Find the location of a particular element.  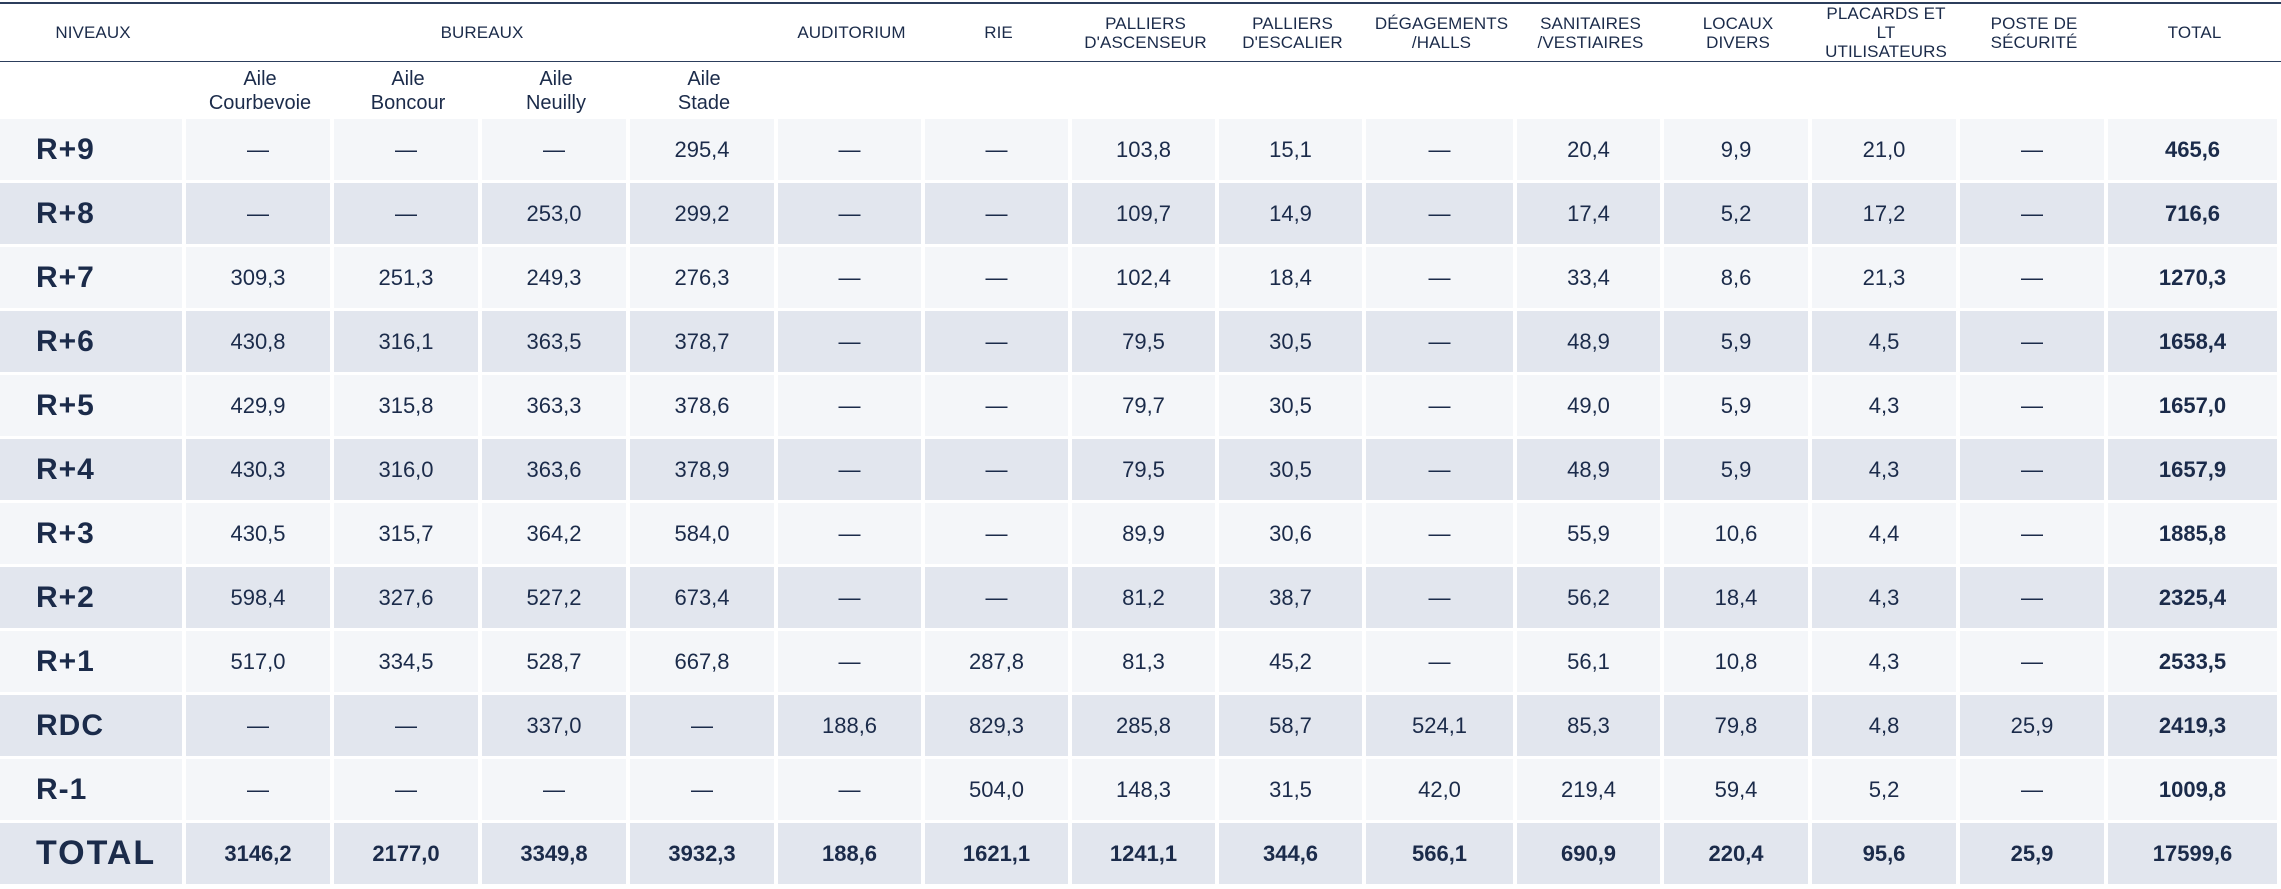

table-cell: 1621,1 is located at coordinates (999, 855).